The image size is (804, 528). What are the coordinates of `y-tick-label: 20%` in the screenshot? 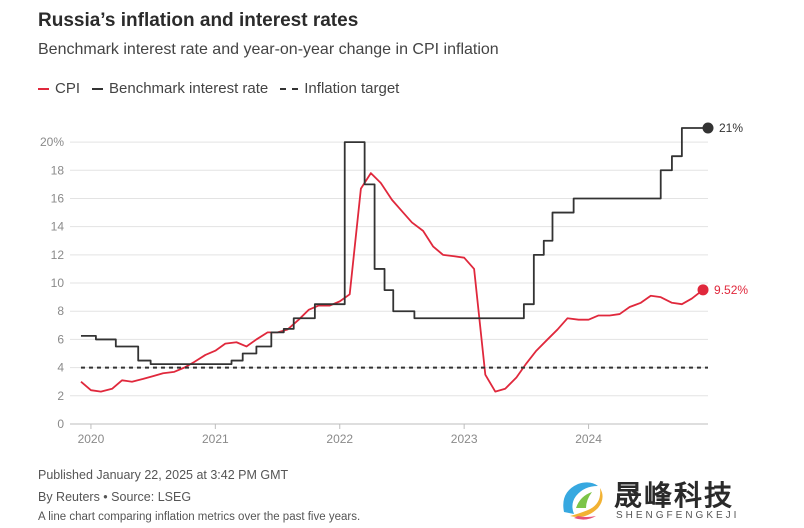 It's located at (52, 142).